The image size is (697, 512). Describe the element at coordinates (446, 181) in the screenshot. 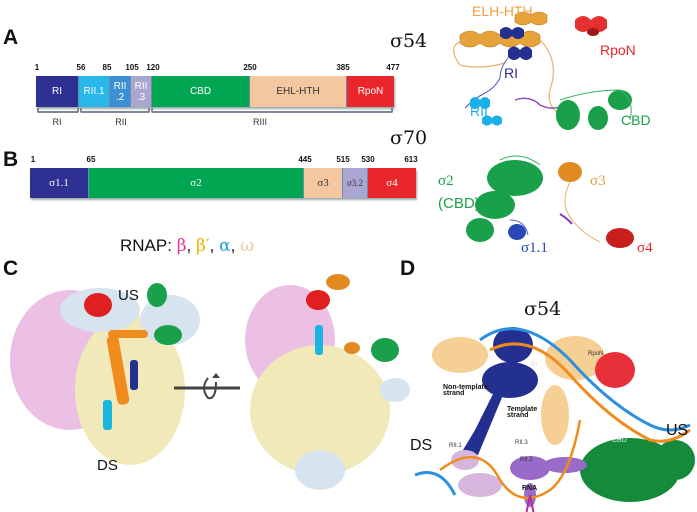

I see `structure-label-sigma2: σ2` at that location.